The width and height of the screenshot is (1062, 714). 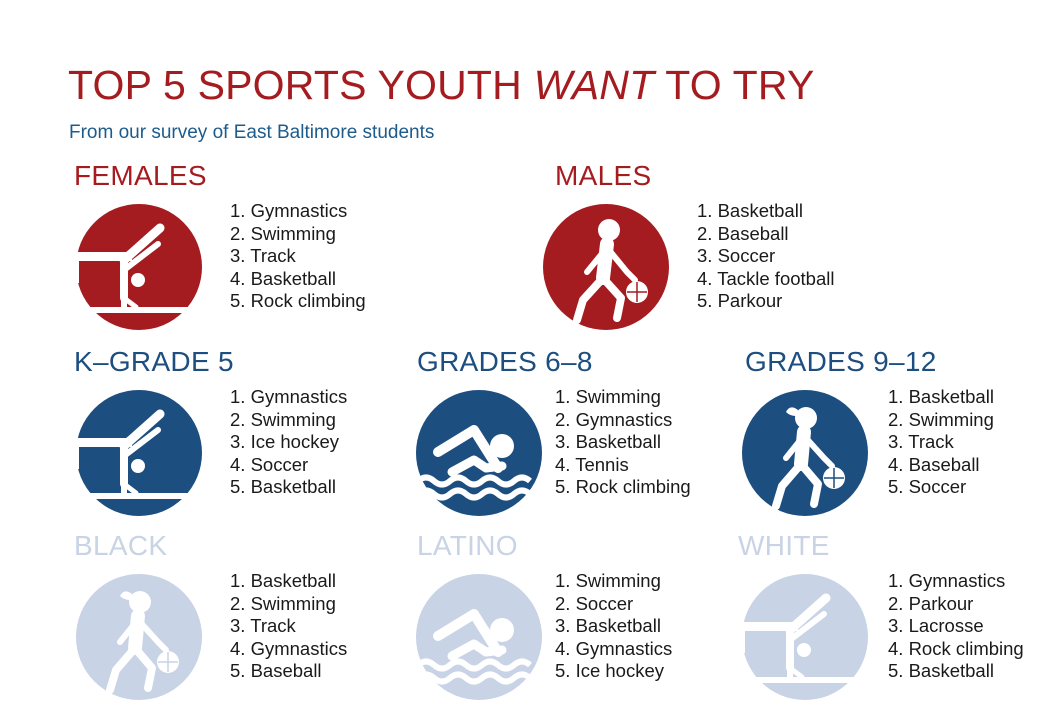 I want to click on group-heading: LATINO, so click(x=467, y=545).